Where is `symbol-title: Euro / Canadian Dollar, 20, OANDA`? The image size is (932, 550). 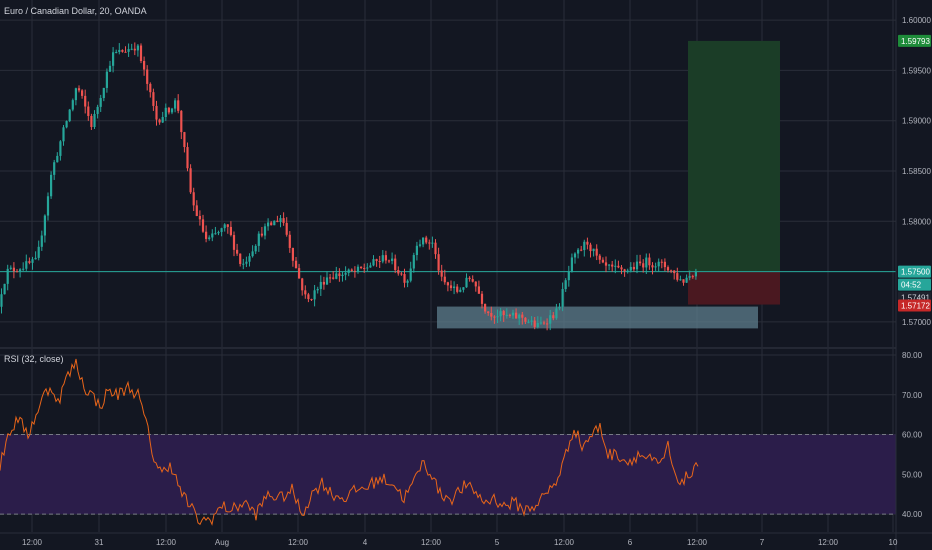
symbol-title: Euro / Canadian Dollar, 20, OANDA is located at coordinates (75, 11).